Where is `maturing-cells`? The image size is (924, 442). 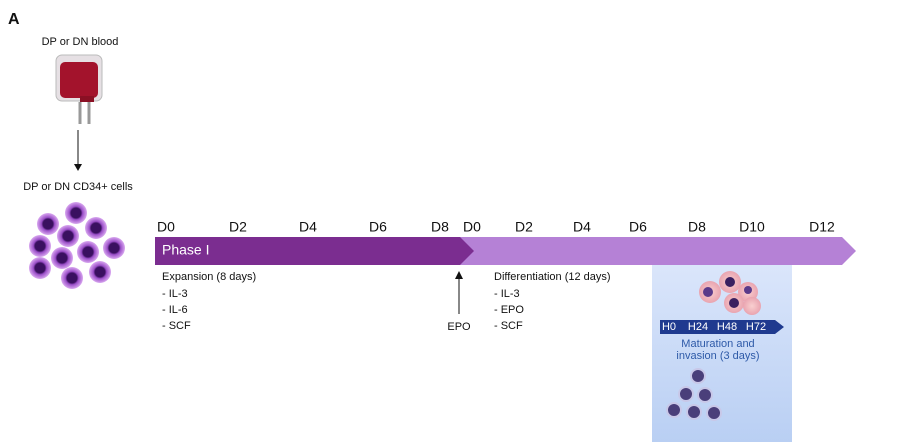 maturing-cells is located at coordinates (730, 293).